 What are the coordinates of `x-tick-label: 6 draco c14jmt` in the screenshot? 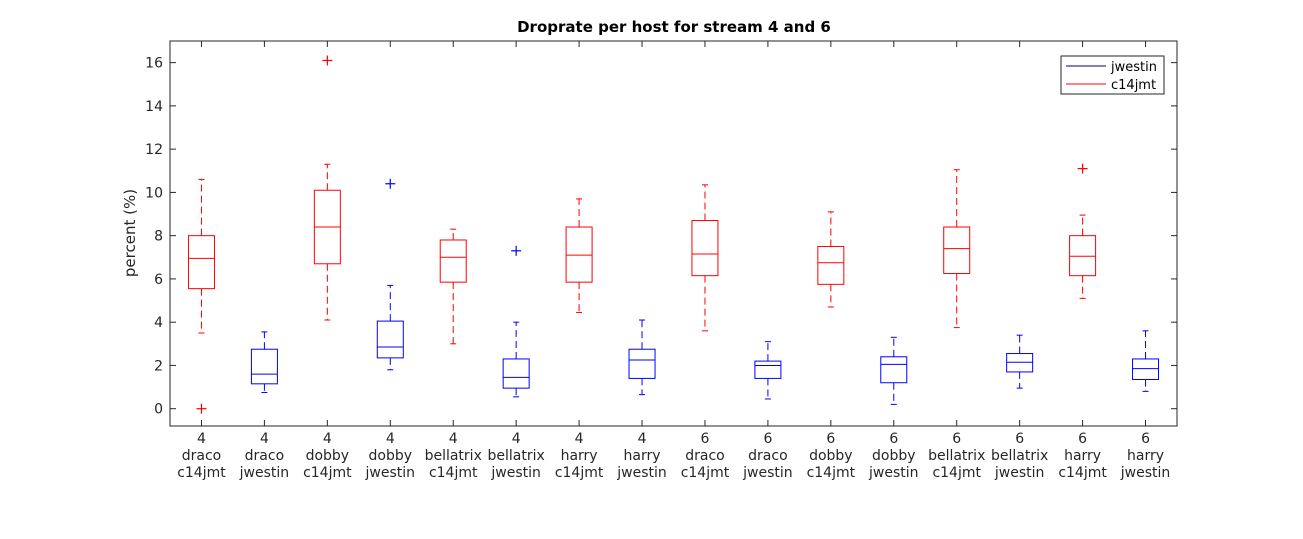 It's located at (705, 456).